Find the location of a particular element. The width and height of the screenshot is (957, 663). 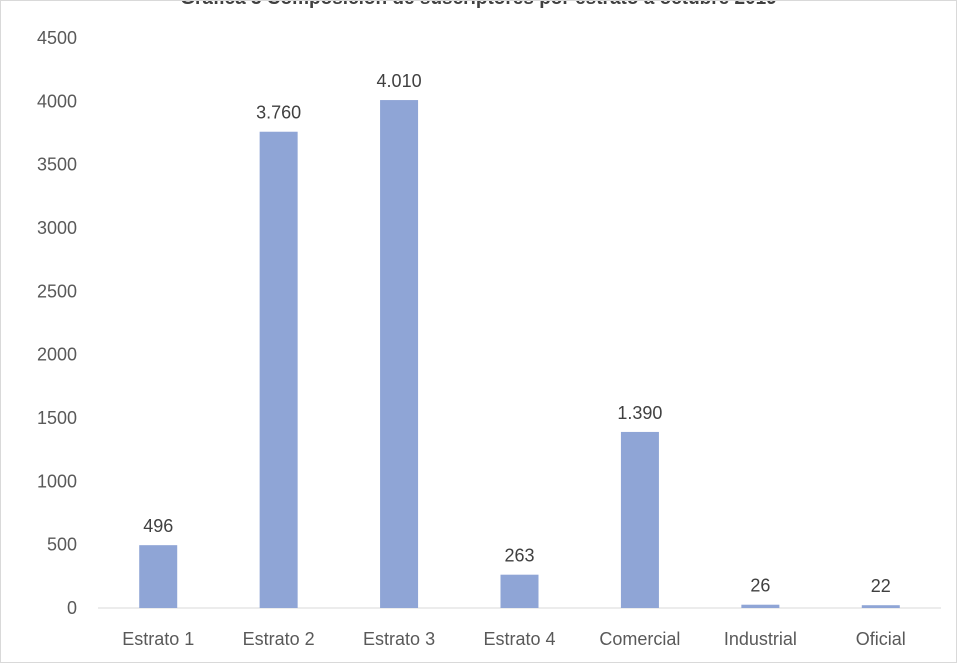

y-tick-label: 4500 is located at coordinates (57, 38).